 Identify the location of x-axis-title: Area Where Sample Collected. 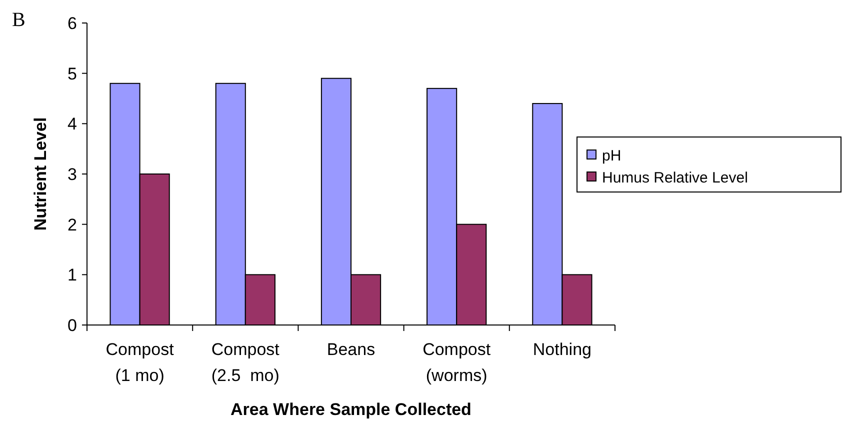
(351, 409).